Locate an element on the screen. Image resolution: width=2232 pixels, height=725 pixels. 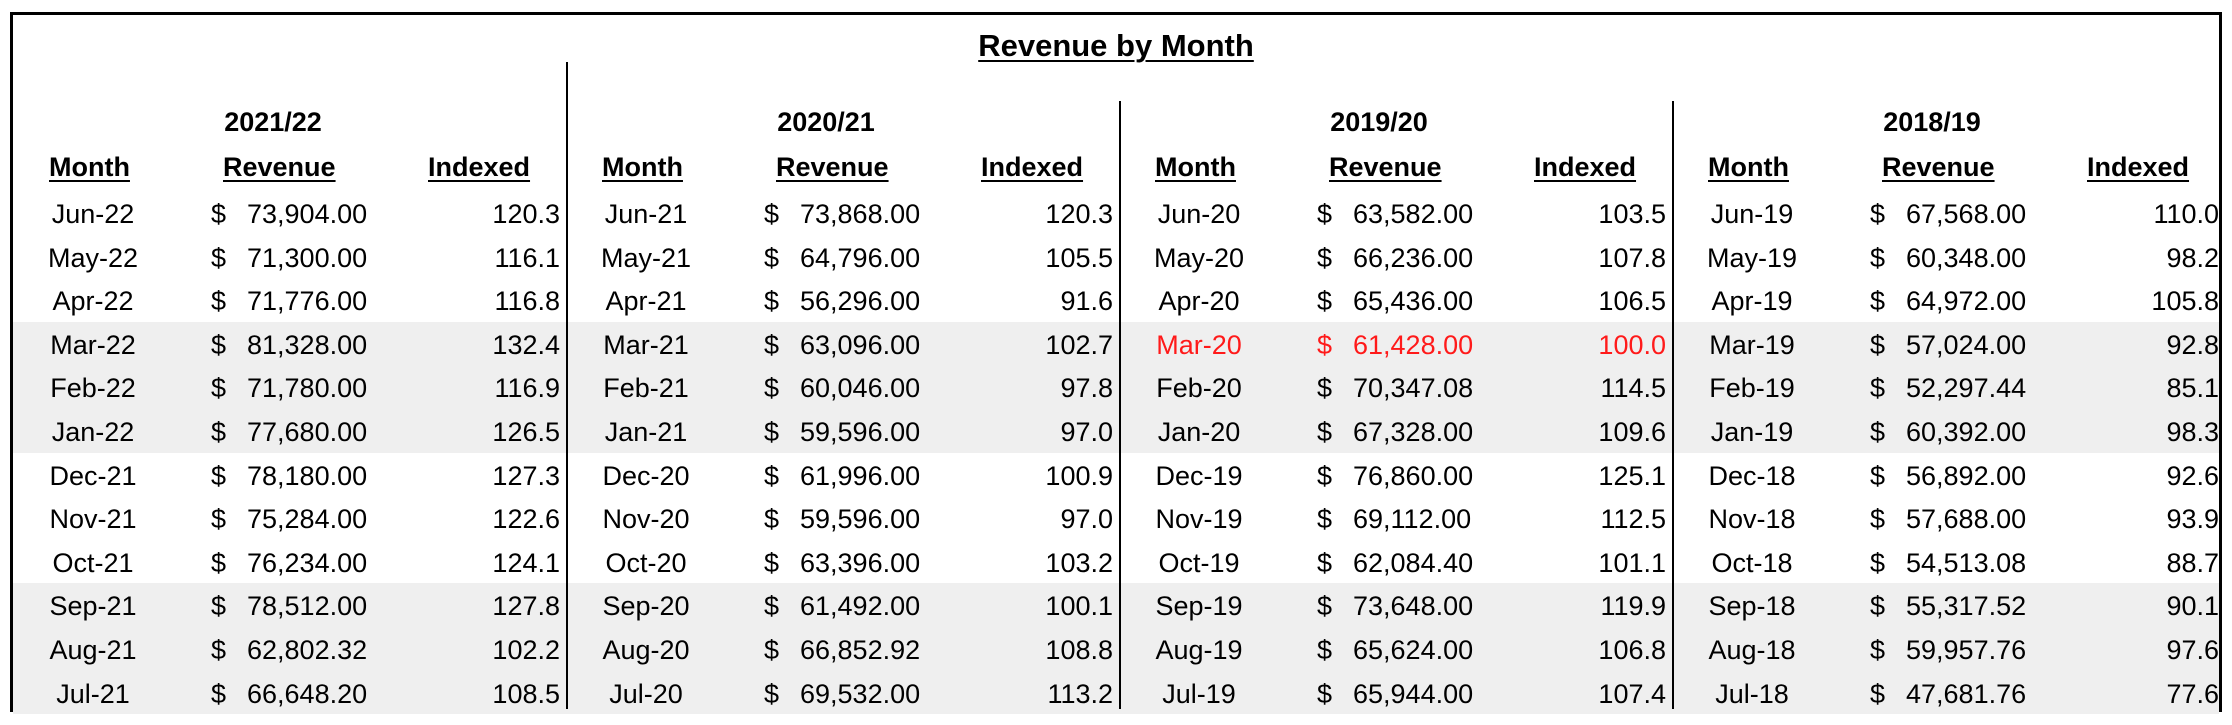
table-row: Jan-20 $67,328.00 109.6 is located at coordinates (1395, 431).